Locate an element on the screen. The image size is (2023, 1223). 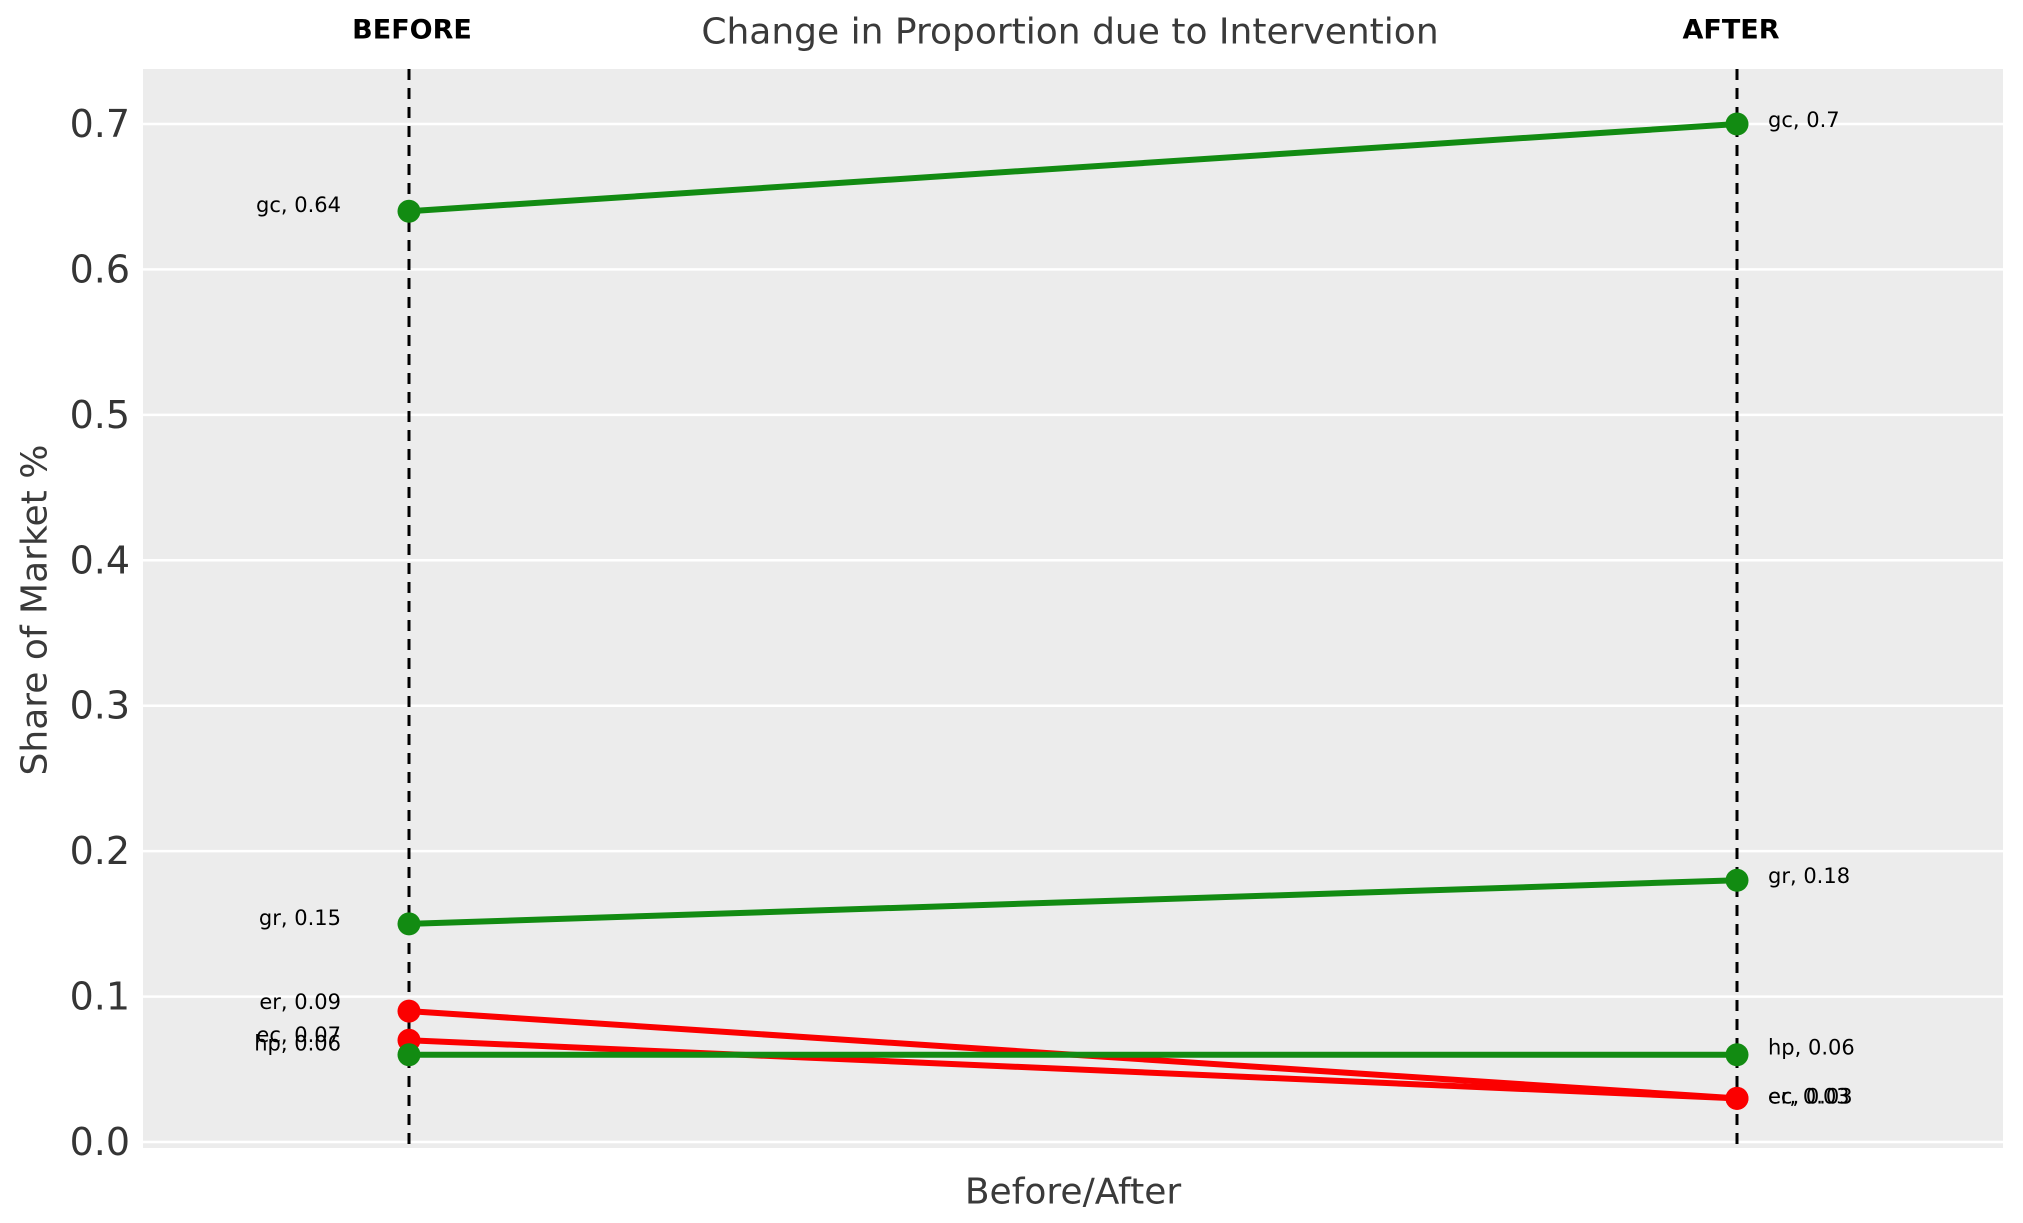
after-column-label: AFTER is located at coordinates (1731, 30).